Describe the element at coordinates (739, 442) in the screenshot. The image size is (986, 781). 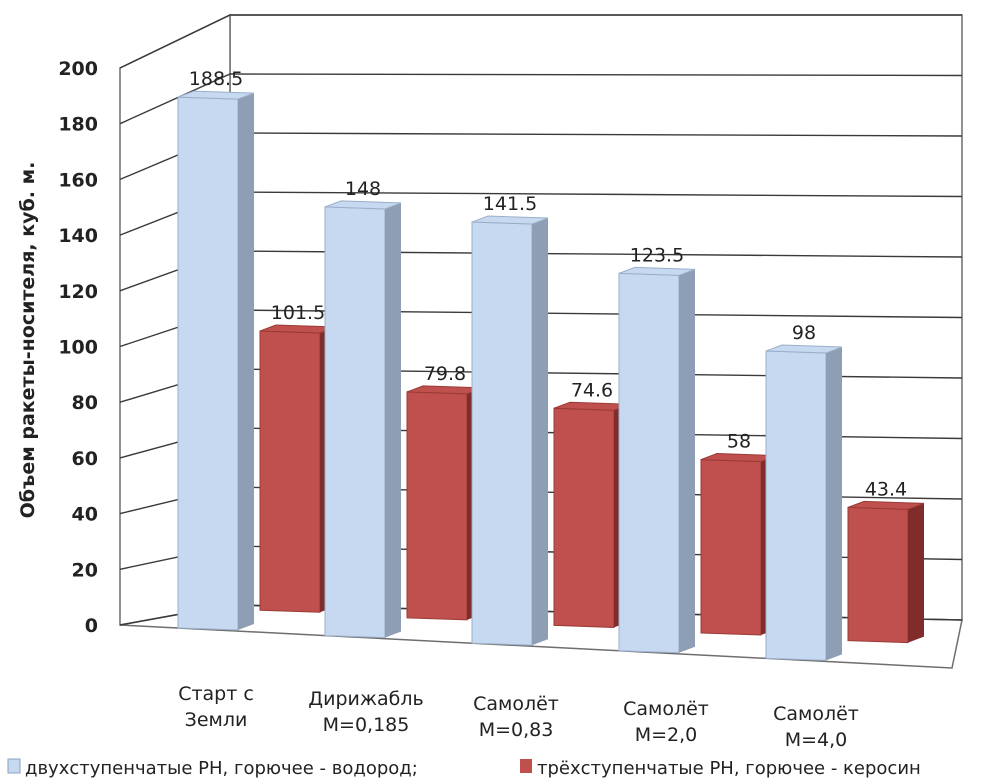
I see `data-label-series-2: 58` at that location.